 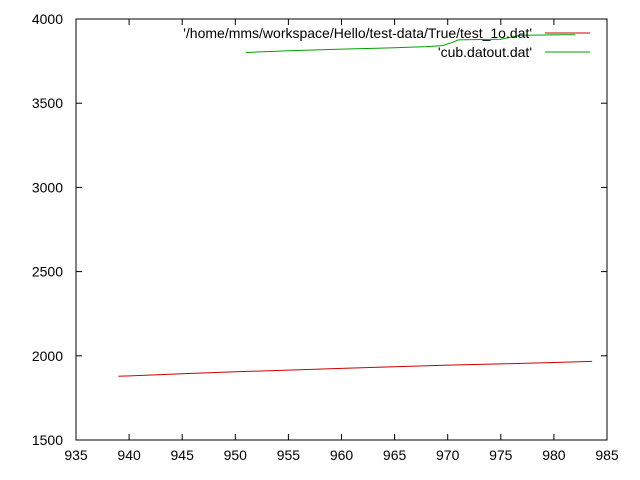 What do you see at coordinates (76, 455) in the screenshot?
I see `x-tick-label: 935` at bounding box center [76, 455].